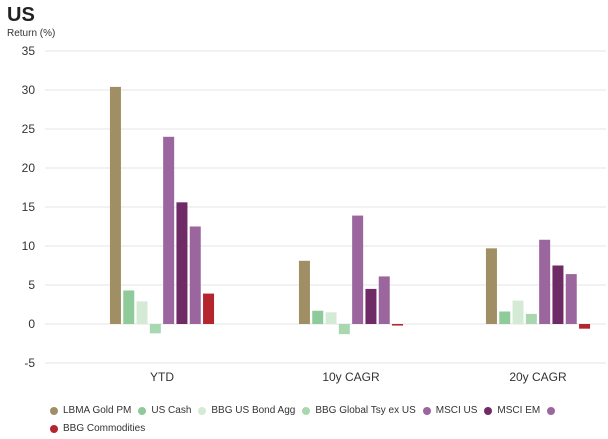 The height and width of the screenshot is (439, 608). Describe the element at coordinates (29, 90) in the screenshot. I see `y-tick-label: 30` at that location.